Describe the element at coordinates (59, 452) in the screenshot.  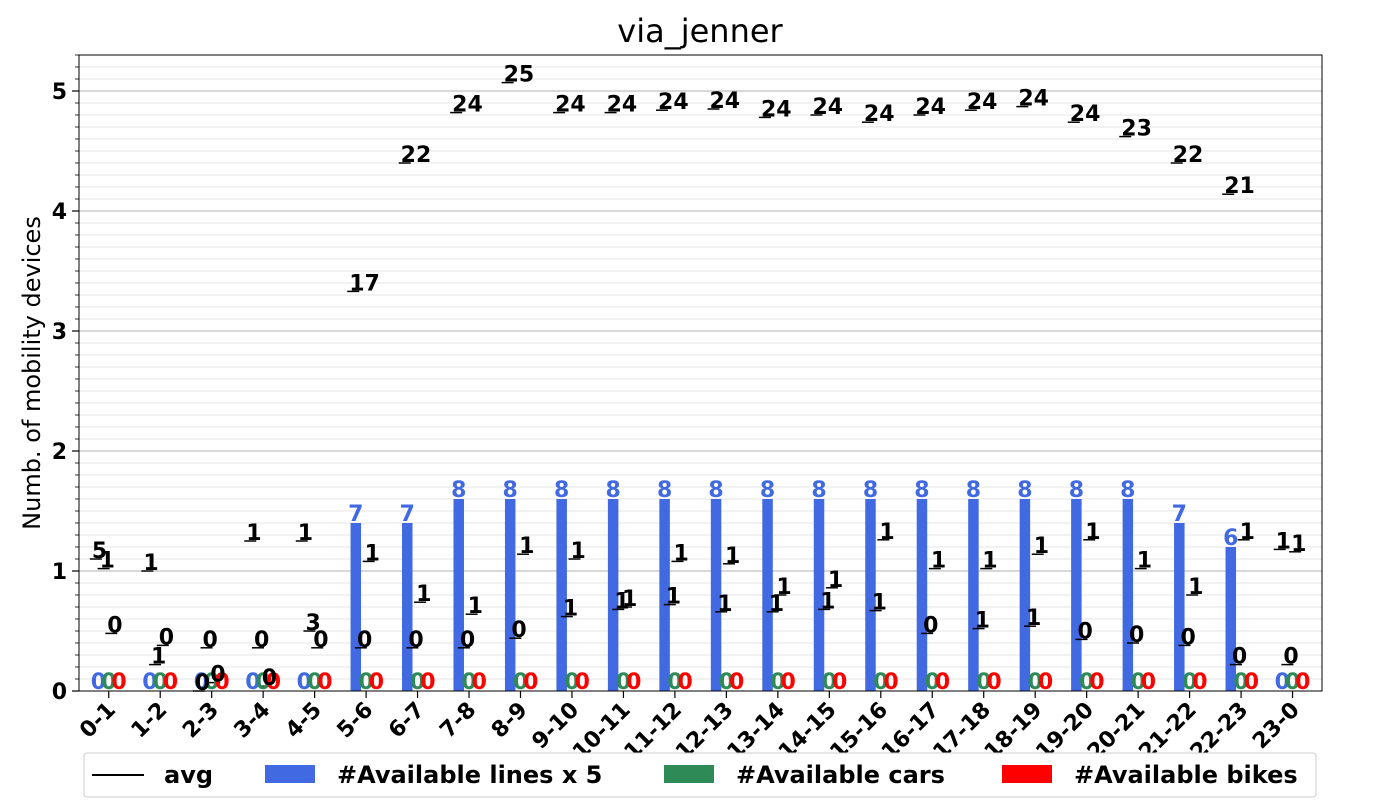
I see `y-tick-label: 2` at that location.